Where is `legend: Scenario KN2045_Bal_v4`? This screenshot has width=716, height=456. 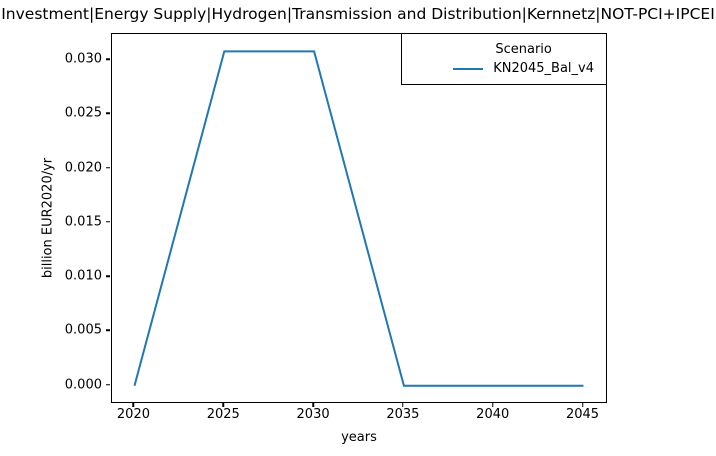 legend: Scenario KN2045_Bal_v4 is located at coordinates (504, 59).